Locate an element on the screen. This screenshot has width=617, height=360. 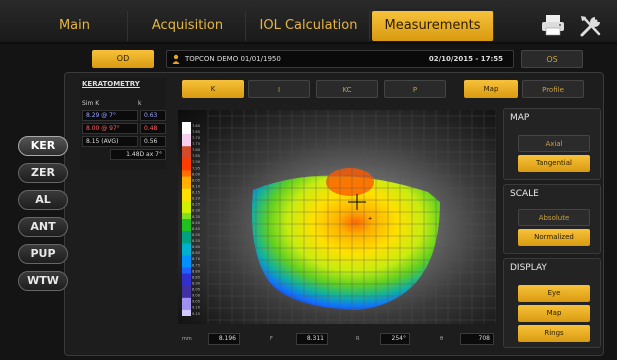
cornea-color-map is located at coordinates (346, 242).